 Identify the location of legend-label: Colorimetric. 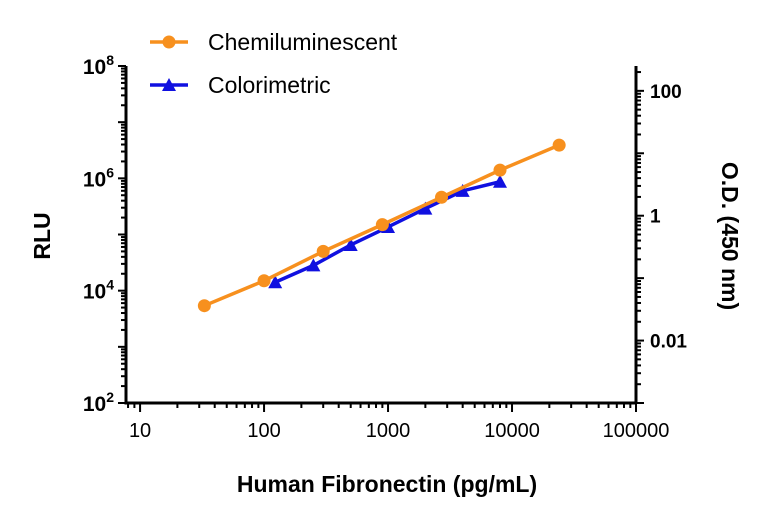
(269, 85).